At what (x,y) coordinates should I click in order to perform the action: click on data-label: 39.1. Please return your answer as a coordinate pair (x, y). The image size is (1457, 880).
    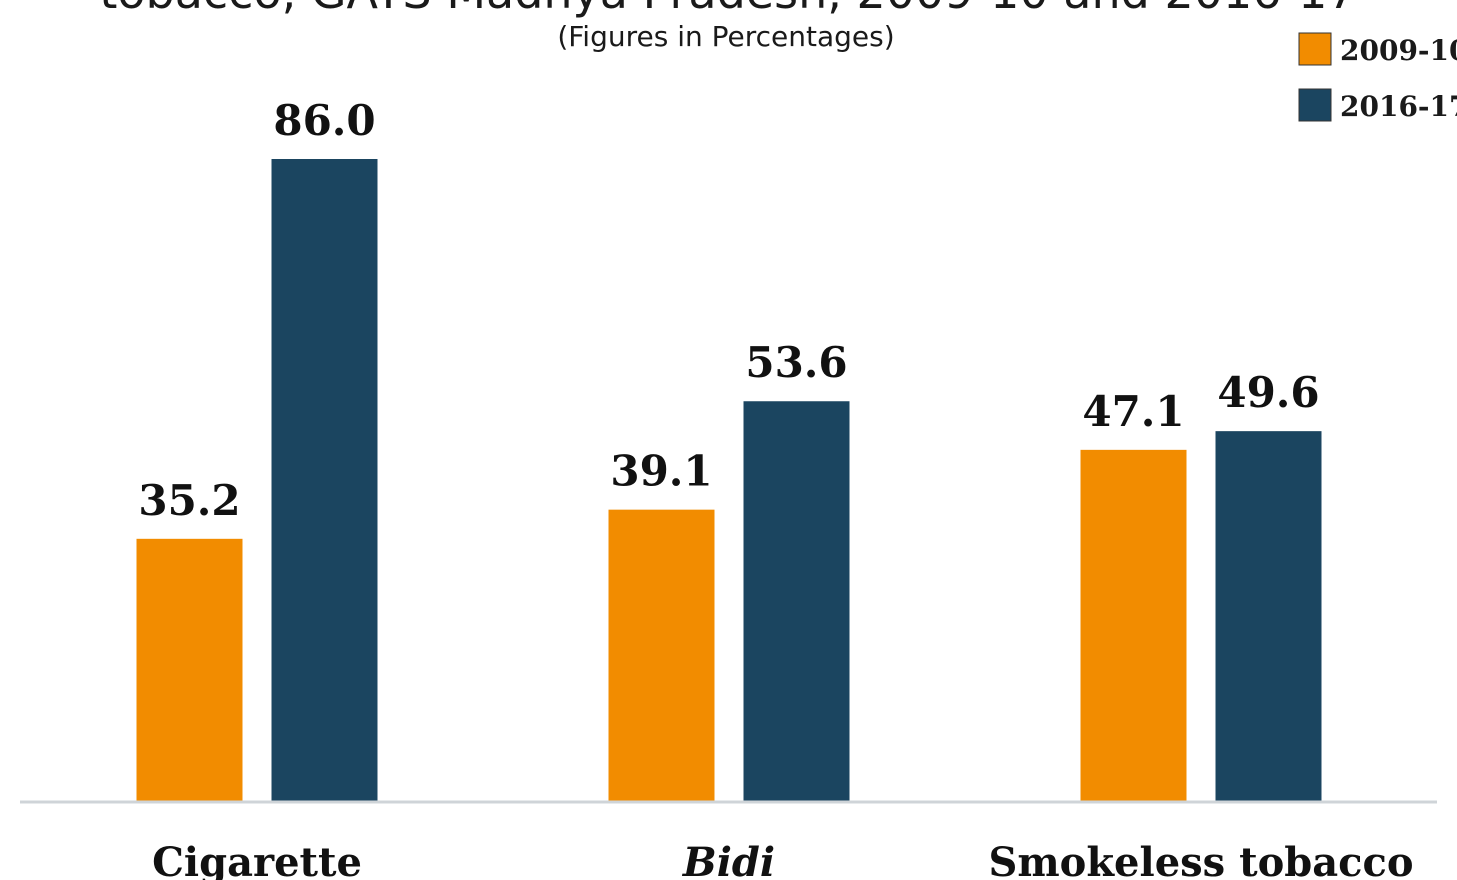
    Looking at the image, I should click on (661, 471).